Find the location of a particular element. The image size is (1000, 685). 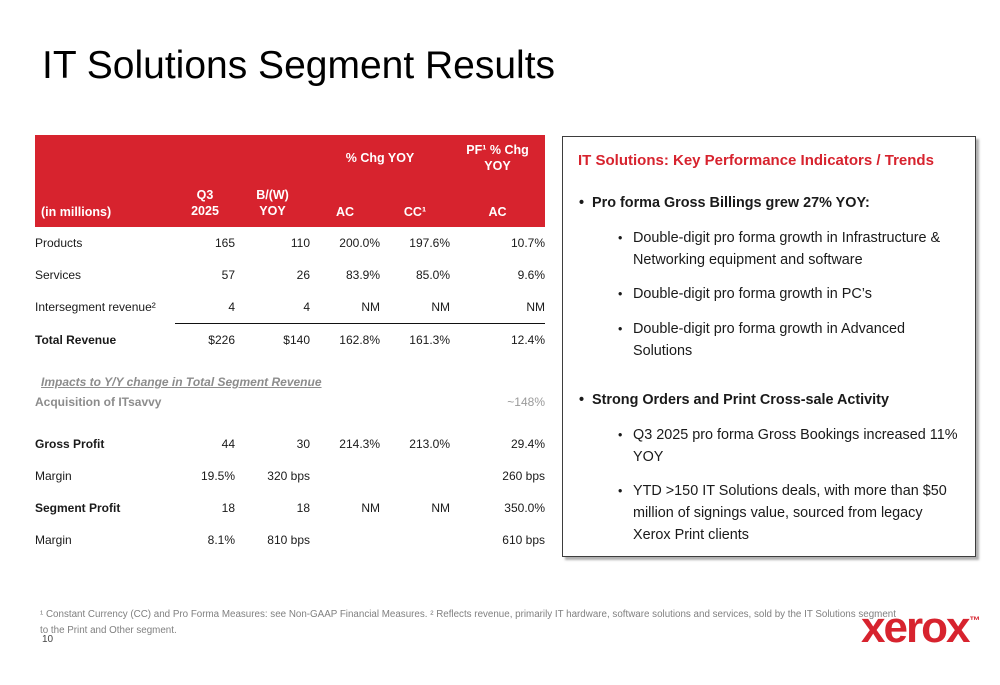

header-cc: CC¹ is located at coordinates (415, 204).